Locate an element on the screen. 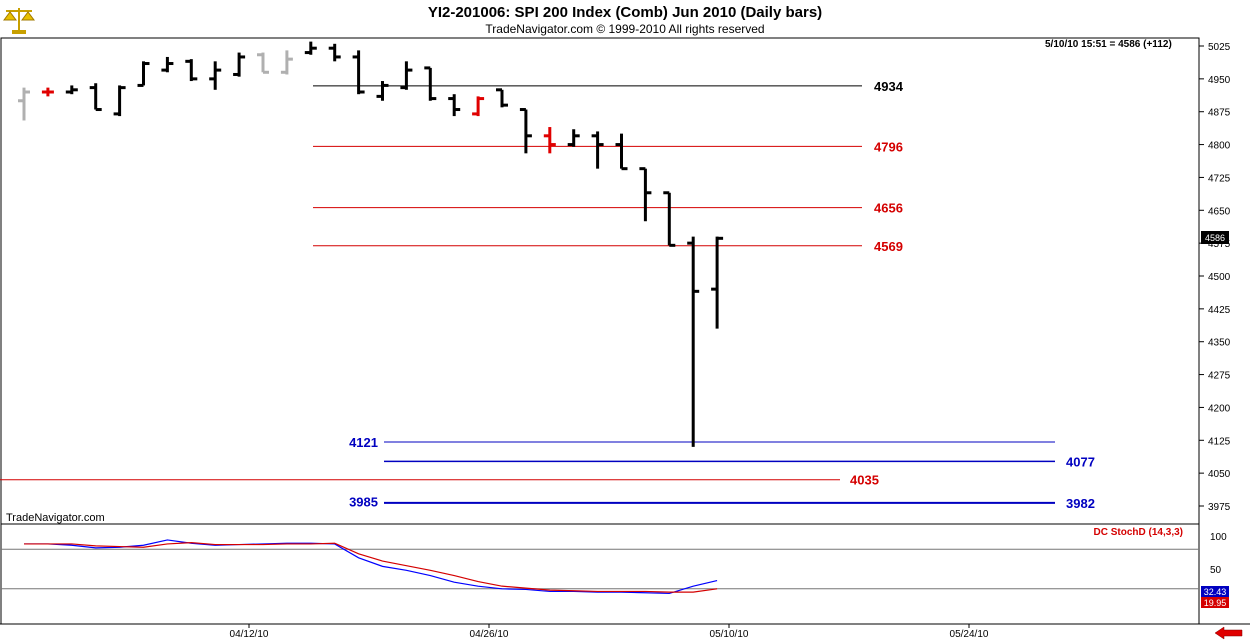 The width and height of the screenshot is (1250, 643). level-label-4934: 4934 is located at coordinates (889, 86).